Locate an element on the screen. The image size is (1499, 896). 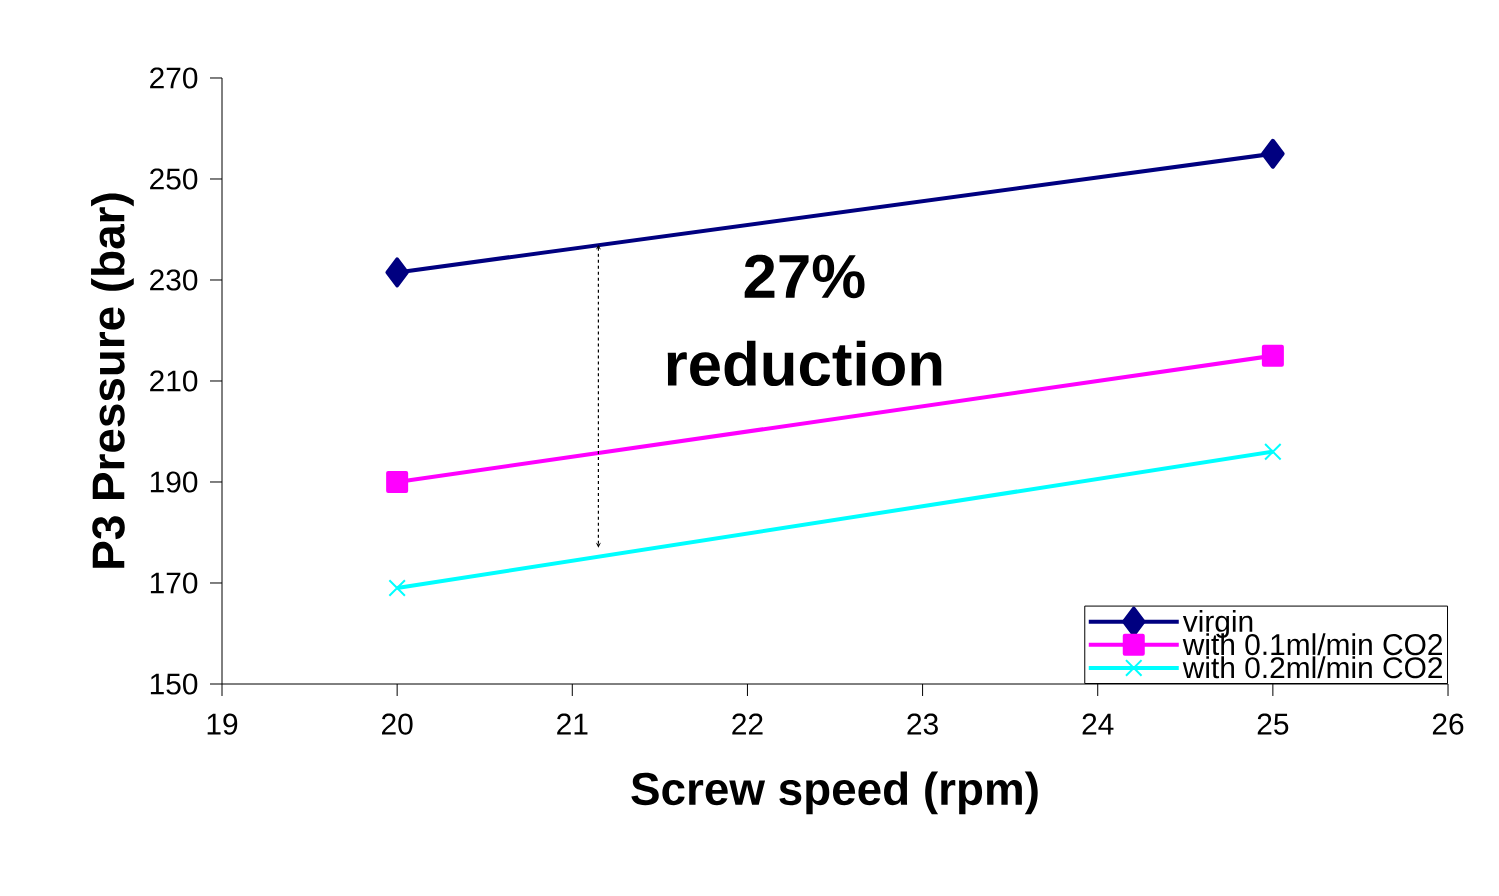
y-tick-label: 190 is located at coordinates (174, 482).